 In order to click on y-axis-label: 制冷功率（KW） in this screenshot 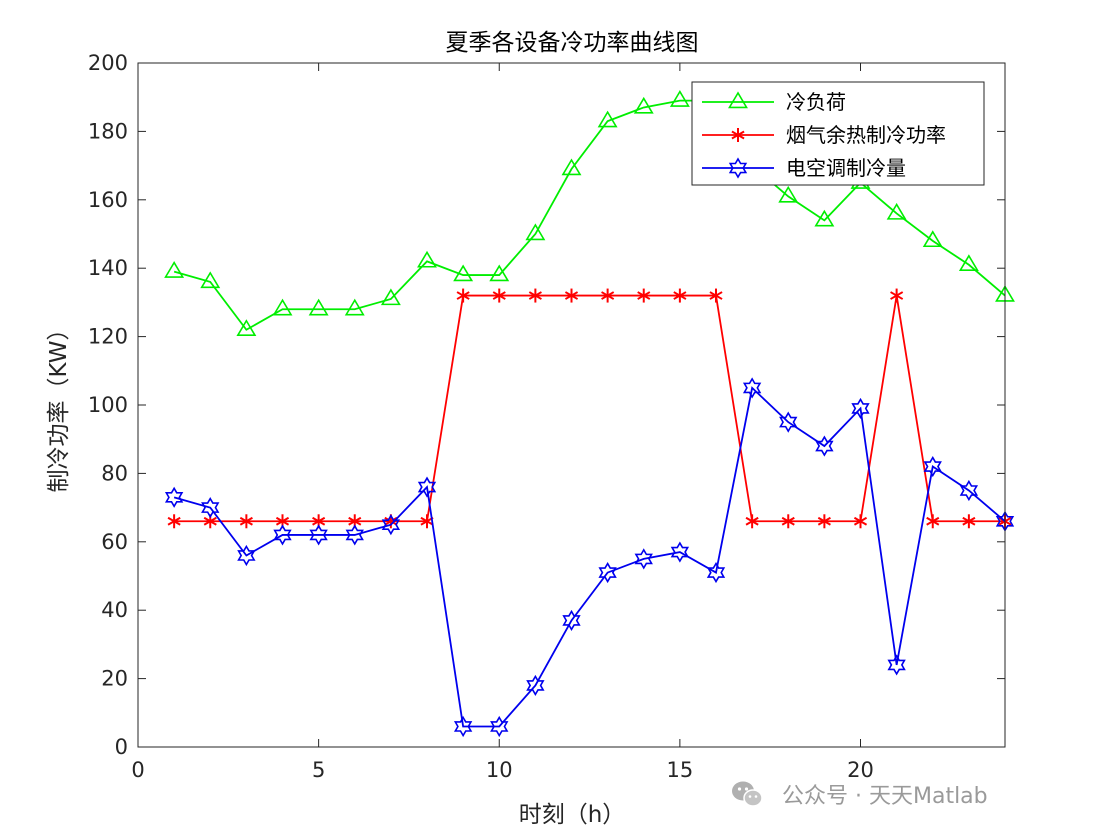, I will do `click(59, 404)`.